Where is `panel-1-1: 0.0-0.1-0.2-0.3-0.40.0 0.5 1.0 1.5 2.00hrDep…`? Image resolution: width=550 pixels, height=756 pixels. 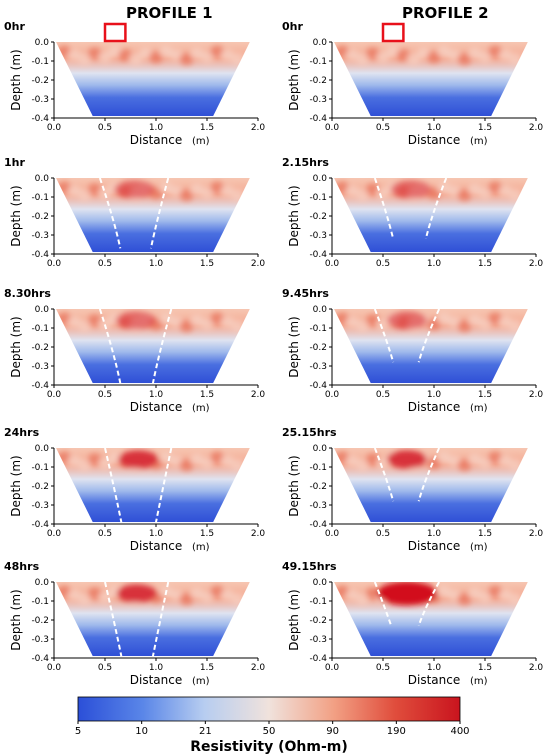
panel-1-1: 0.0-0.1-0.2-0.3-0.40.0 0.5 1.0 1.5 2.00hrDep… is located at coordinates (134, 83).